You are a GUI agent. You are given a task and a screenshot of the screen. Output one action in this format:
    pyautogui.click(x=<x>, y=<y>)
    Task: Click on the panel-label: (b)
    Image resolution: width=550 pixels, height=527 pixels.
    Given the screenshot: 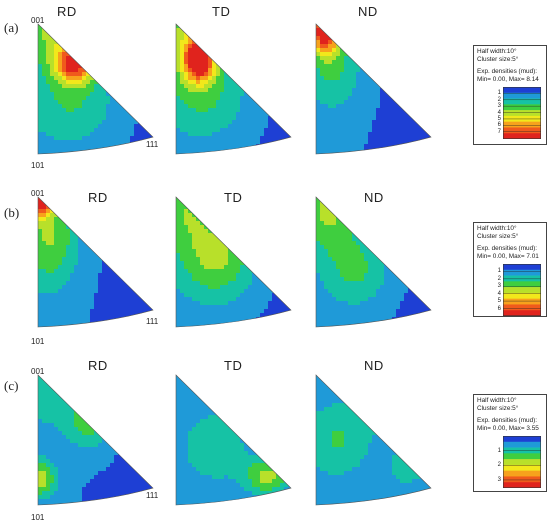 What is the action you would take?
    pyautogui.click(x=12, y=212)
    